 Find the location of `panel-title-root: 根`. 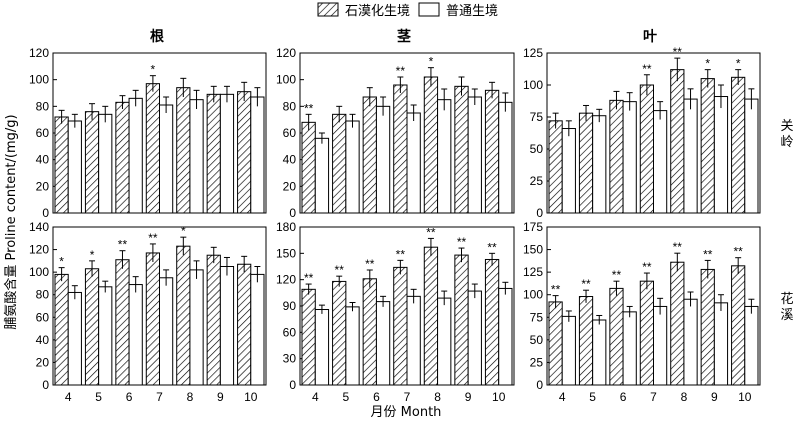

panel-title-root: 根 is located at coordinates (157, 36).